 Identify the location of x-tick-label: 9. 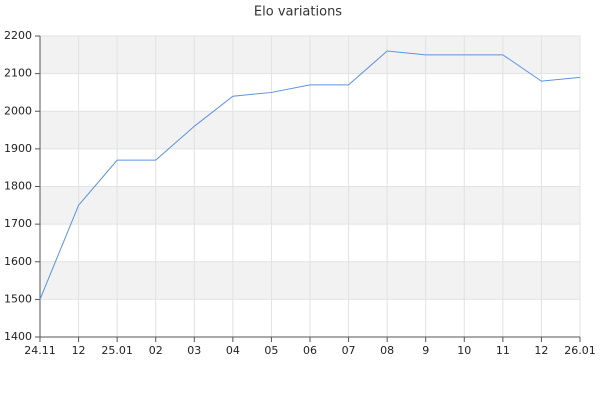
(425, 350).